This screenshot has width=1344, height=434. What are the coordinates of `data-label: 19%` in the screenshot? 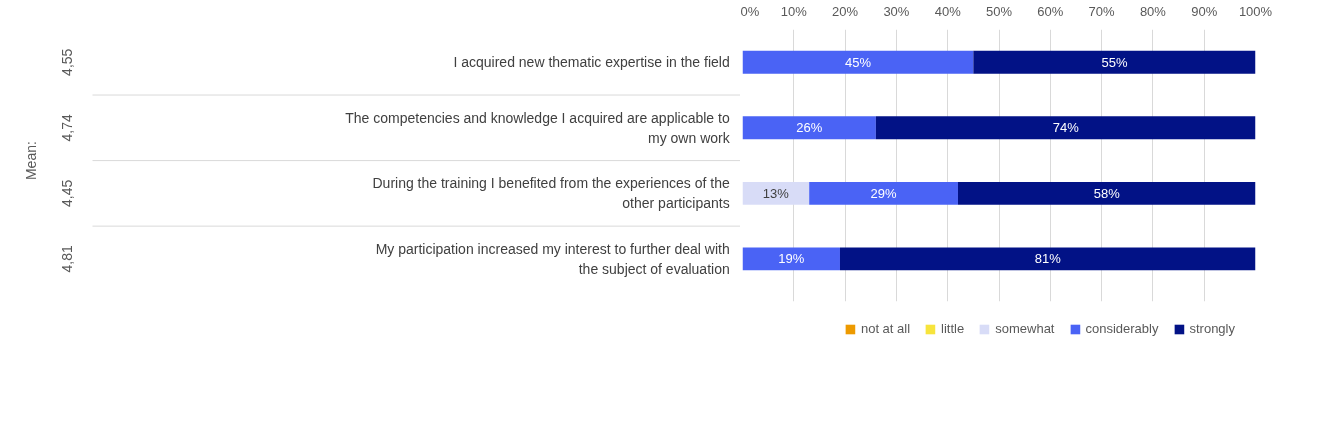 It's located at (791, 259).